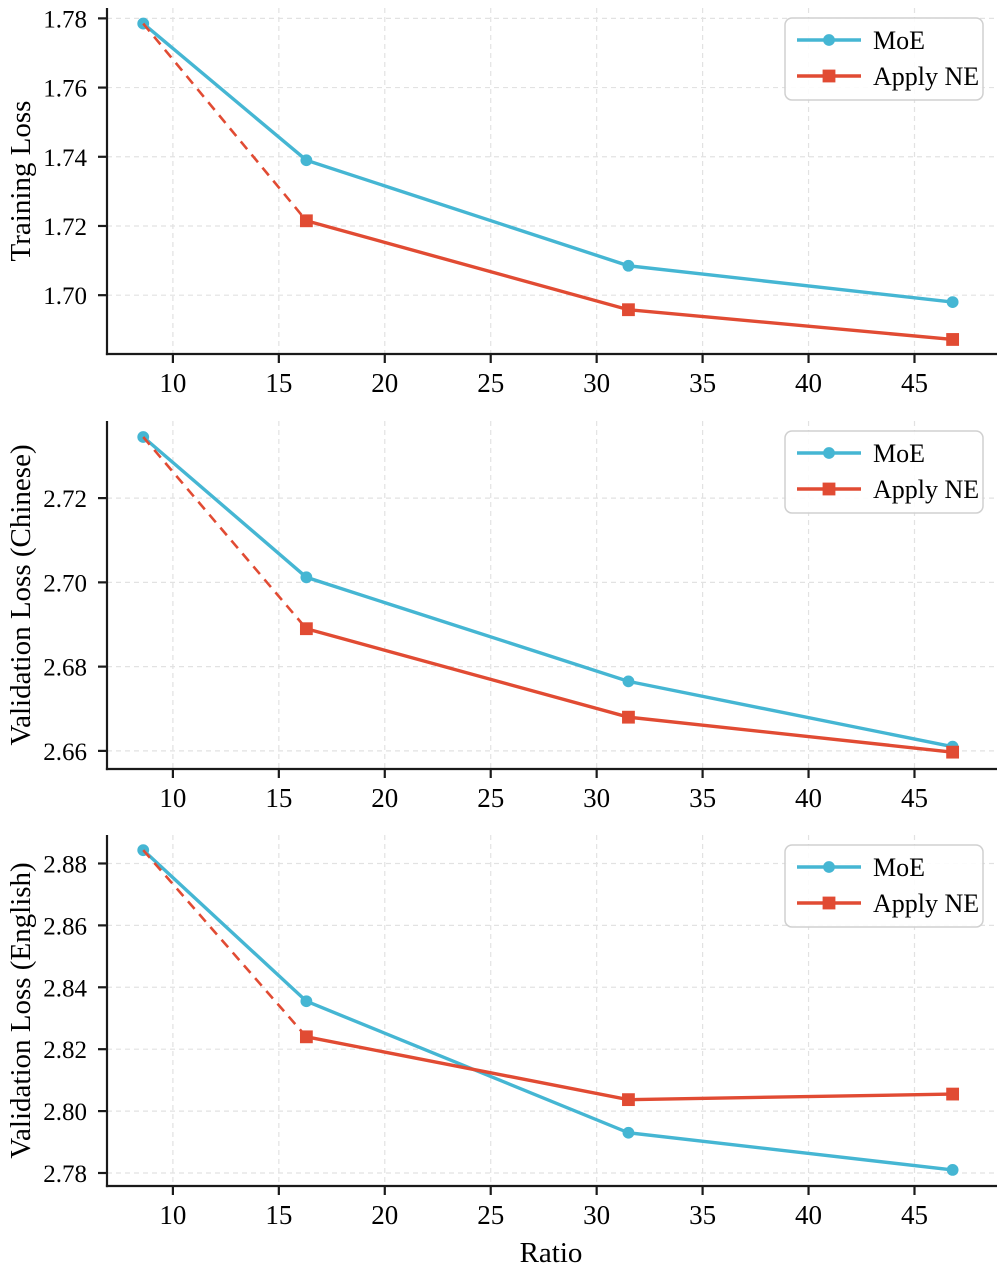 The image size is (997, 1268). What do you see at coordinates (21, 181) in the screenshot?
I see `y-axis-title: Training Loss` at bounding box center [21, 181].